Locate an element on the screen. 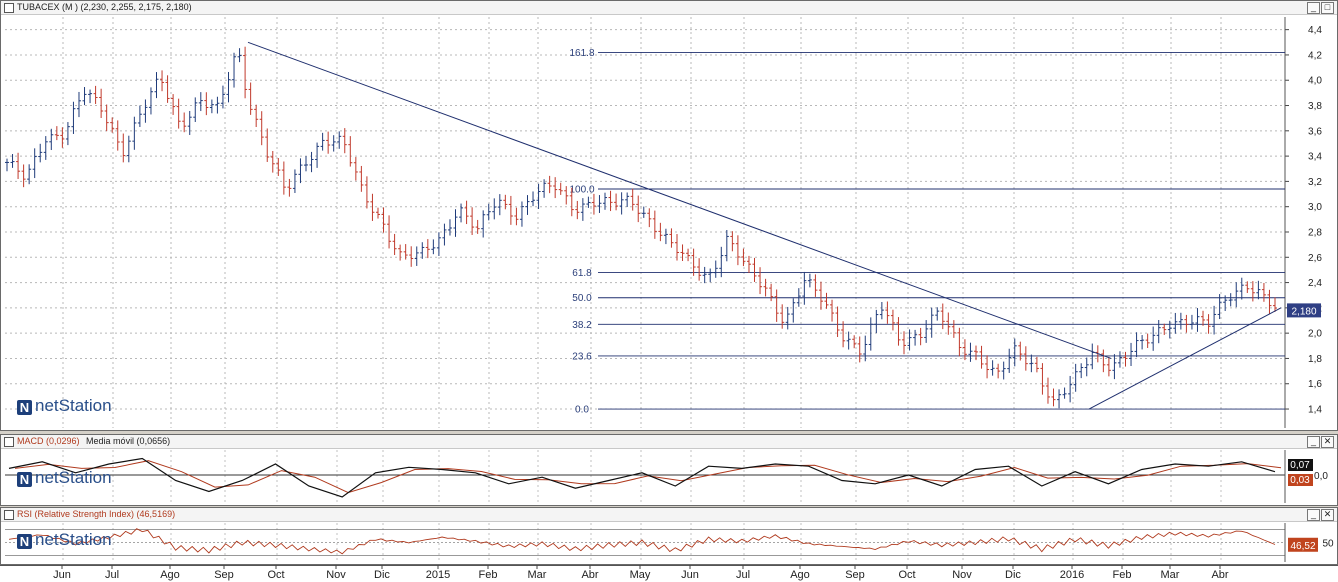 This screenshot has width=1338, height=582. xtick-label: 2016 is located at coordinates (1072, 575).